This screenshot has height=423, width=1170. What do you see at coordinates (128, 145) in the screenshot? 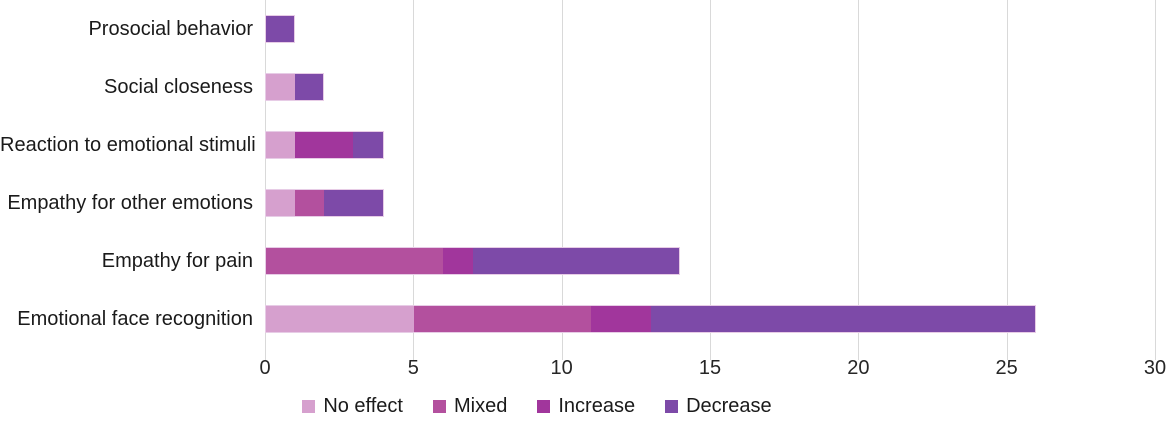
I see `category-label: Reaction to emotional stimuli` at bounding box center [128, 145].